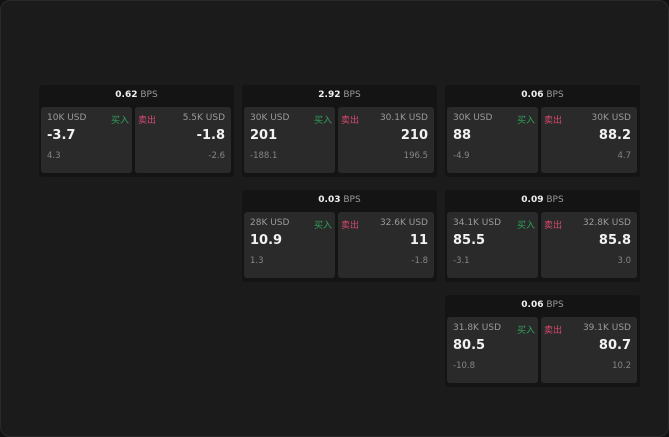 The height and width of the screenshot is (437, 669). What do you see at coordinates (386, 140) in the screenshot?
I see `sell-cell: 卖出 30.1K USD 210 196.5` at bounding box center [386, 140].